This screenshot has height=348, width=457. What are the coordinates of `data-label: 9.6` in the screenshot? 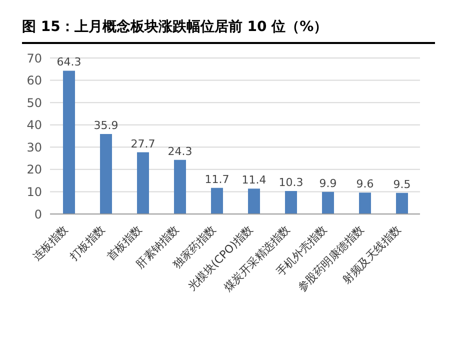 It's located at (365, 184).